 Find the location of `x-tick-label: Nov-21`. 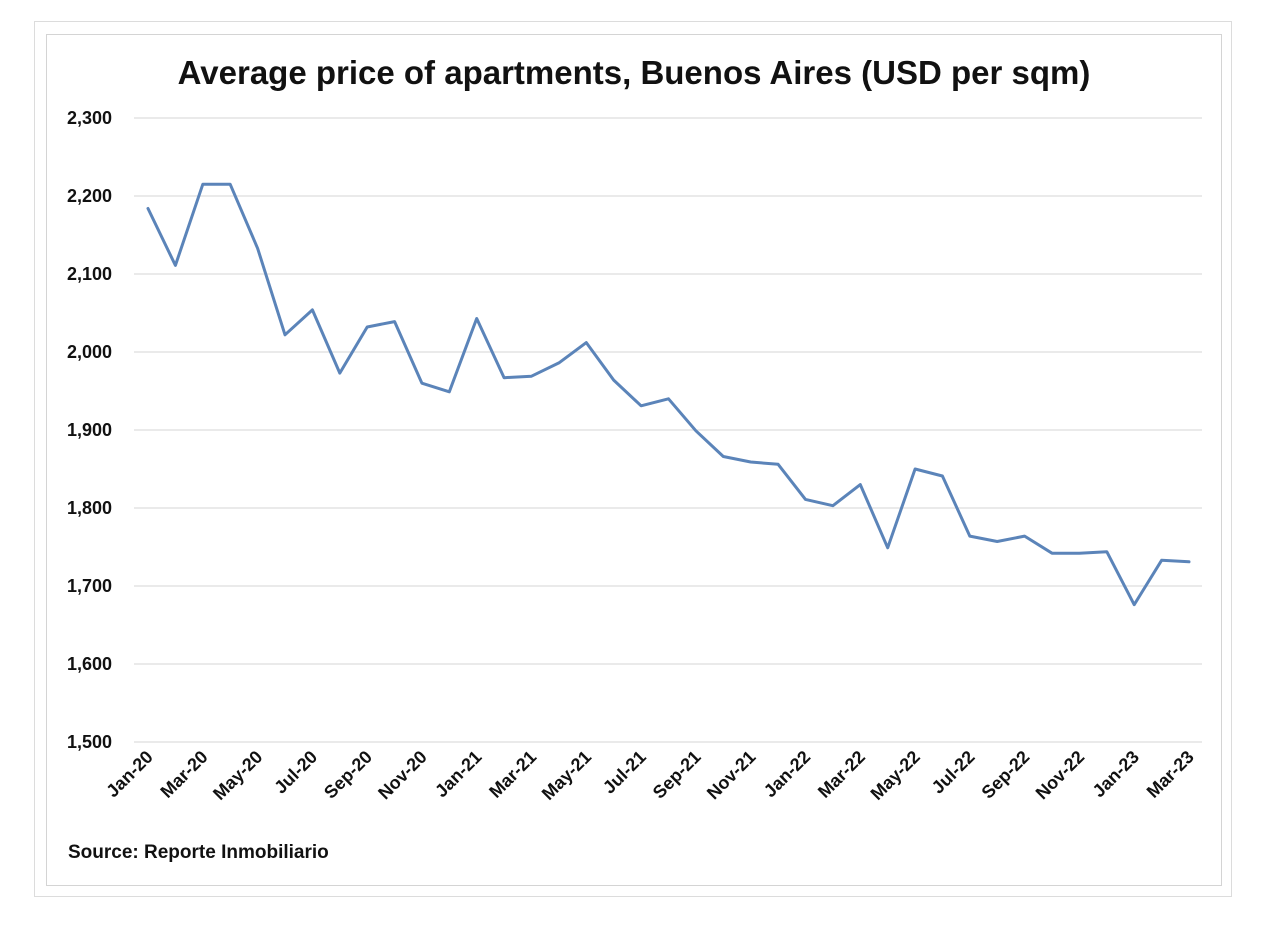

x-tick-label: Nov-21 is located at coordinates (731, 775).